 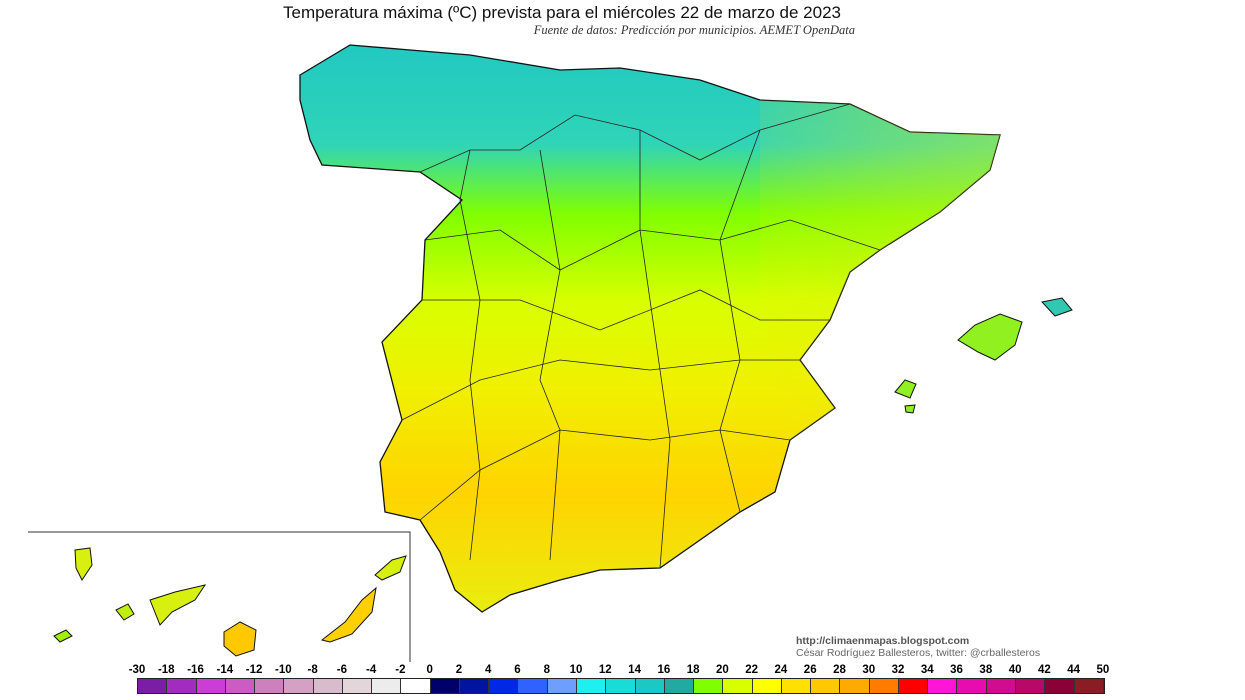 I want to click on colorbar-label: 10, so click(x=576, y=670).